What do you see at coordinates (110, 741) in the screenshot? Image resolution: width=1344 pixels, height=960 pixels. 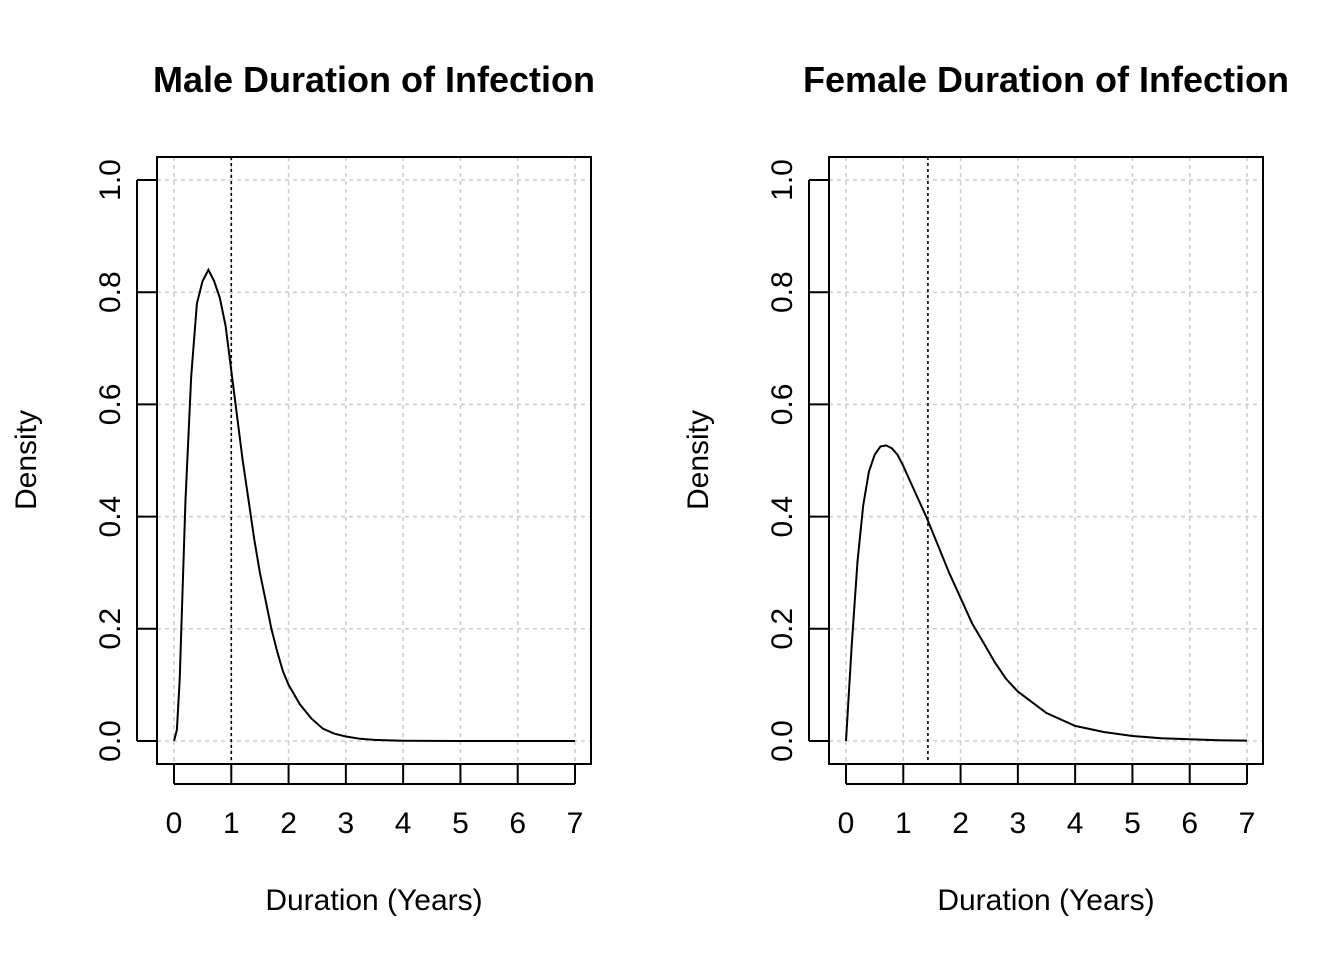 I see `male-y-tick-label: 0.0` at bounding box center [110, 741].